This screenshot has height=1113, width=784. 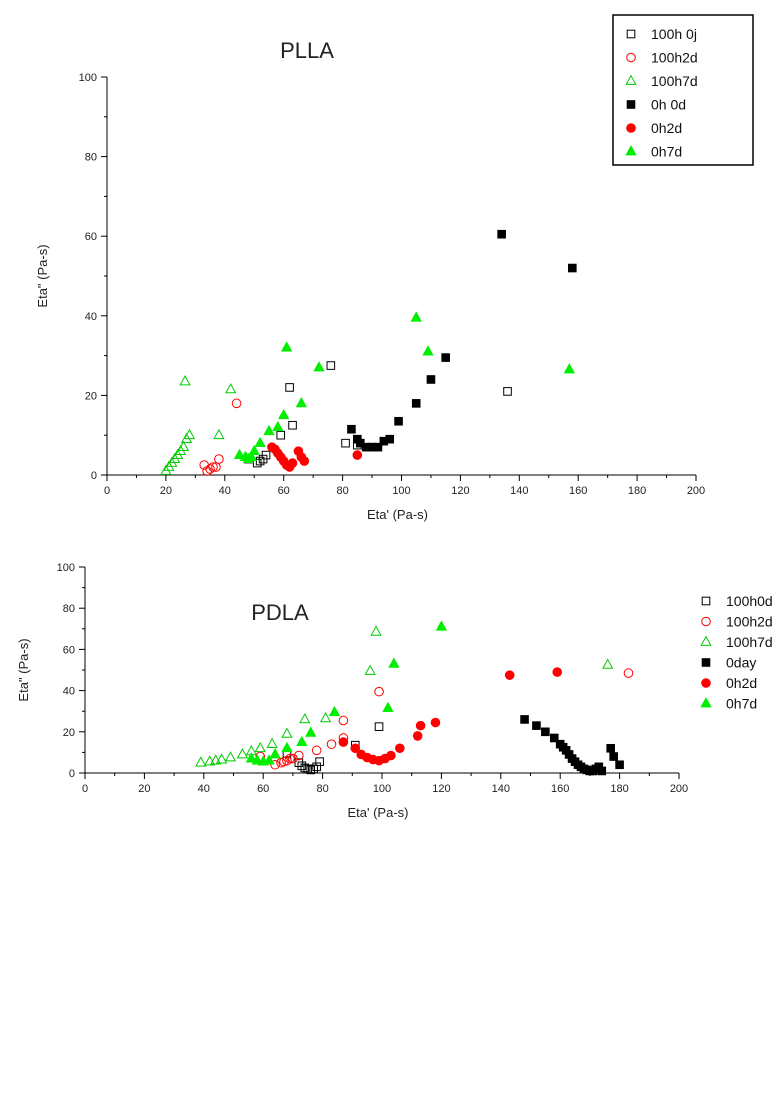 What do you see at coordinates (572, 745) in the screenshot?
I see `series-0day` at bounding box center [572, 745].